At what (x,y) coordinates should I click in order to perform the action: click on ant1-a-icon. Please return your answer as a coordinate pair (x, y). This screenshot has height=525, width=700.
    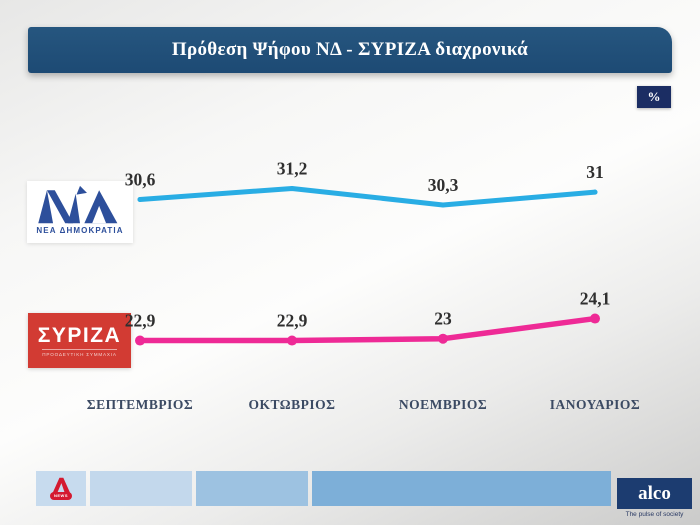
    Looking at the image, I should click on (61, 486).